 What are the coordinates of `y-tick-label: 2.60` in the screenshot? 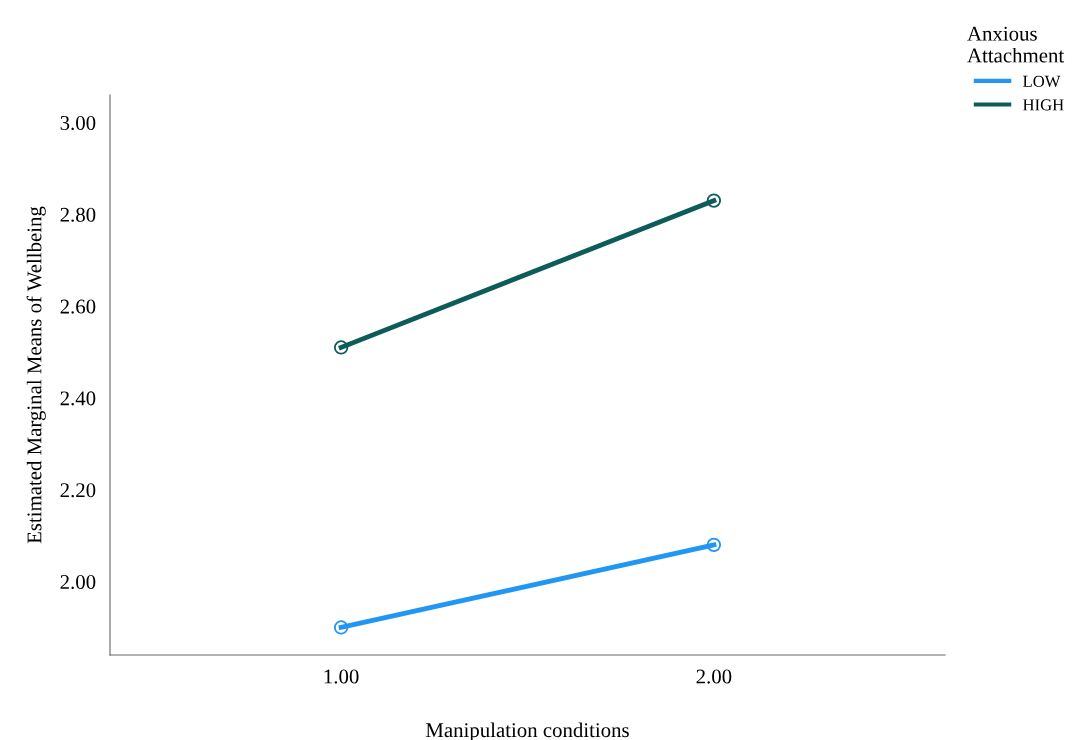 It's located at (78, 306).